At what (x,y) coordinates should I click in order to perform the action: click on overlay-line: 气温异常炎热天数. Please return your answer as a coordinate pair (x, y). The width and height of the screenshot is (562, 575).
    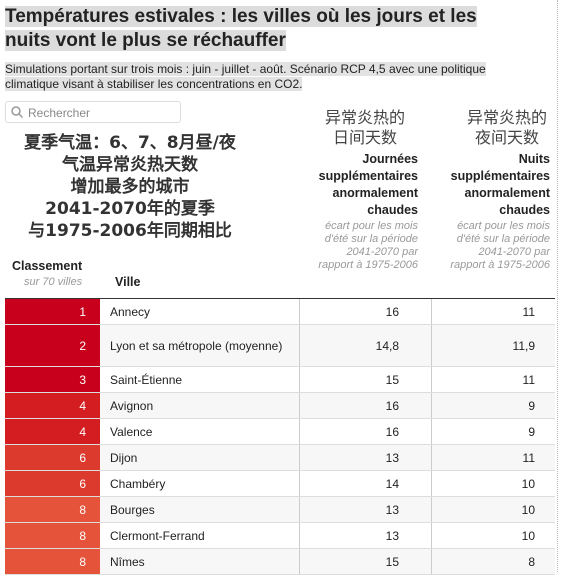
    Looking at the image, I should click on (130, 165).